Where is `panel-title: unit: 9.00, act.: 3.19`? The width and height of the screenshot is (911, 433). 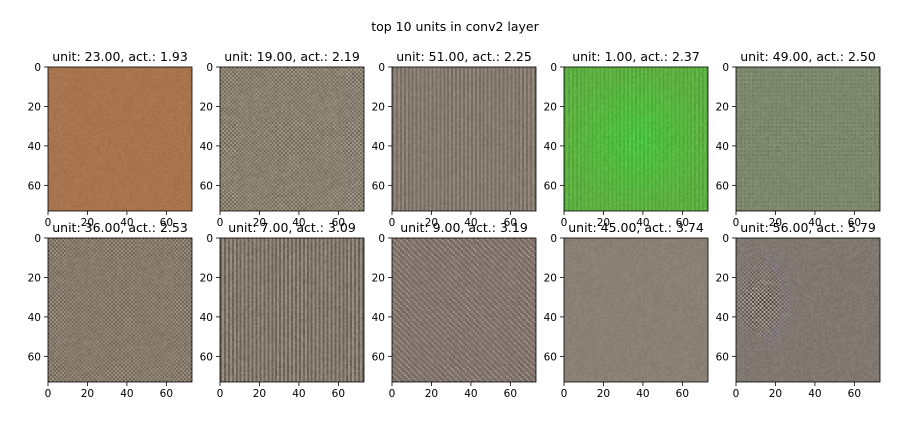 panel-title: unit: 9.00, act.: 3.19 is located at coordinates (464, 227).